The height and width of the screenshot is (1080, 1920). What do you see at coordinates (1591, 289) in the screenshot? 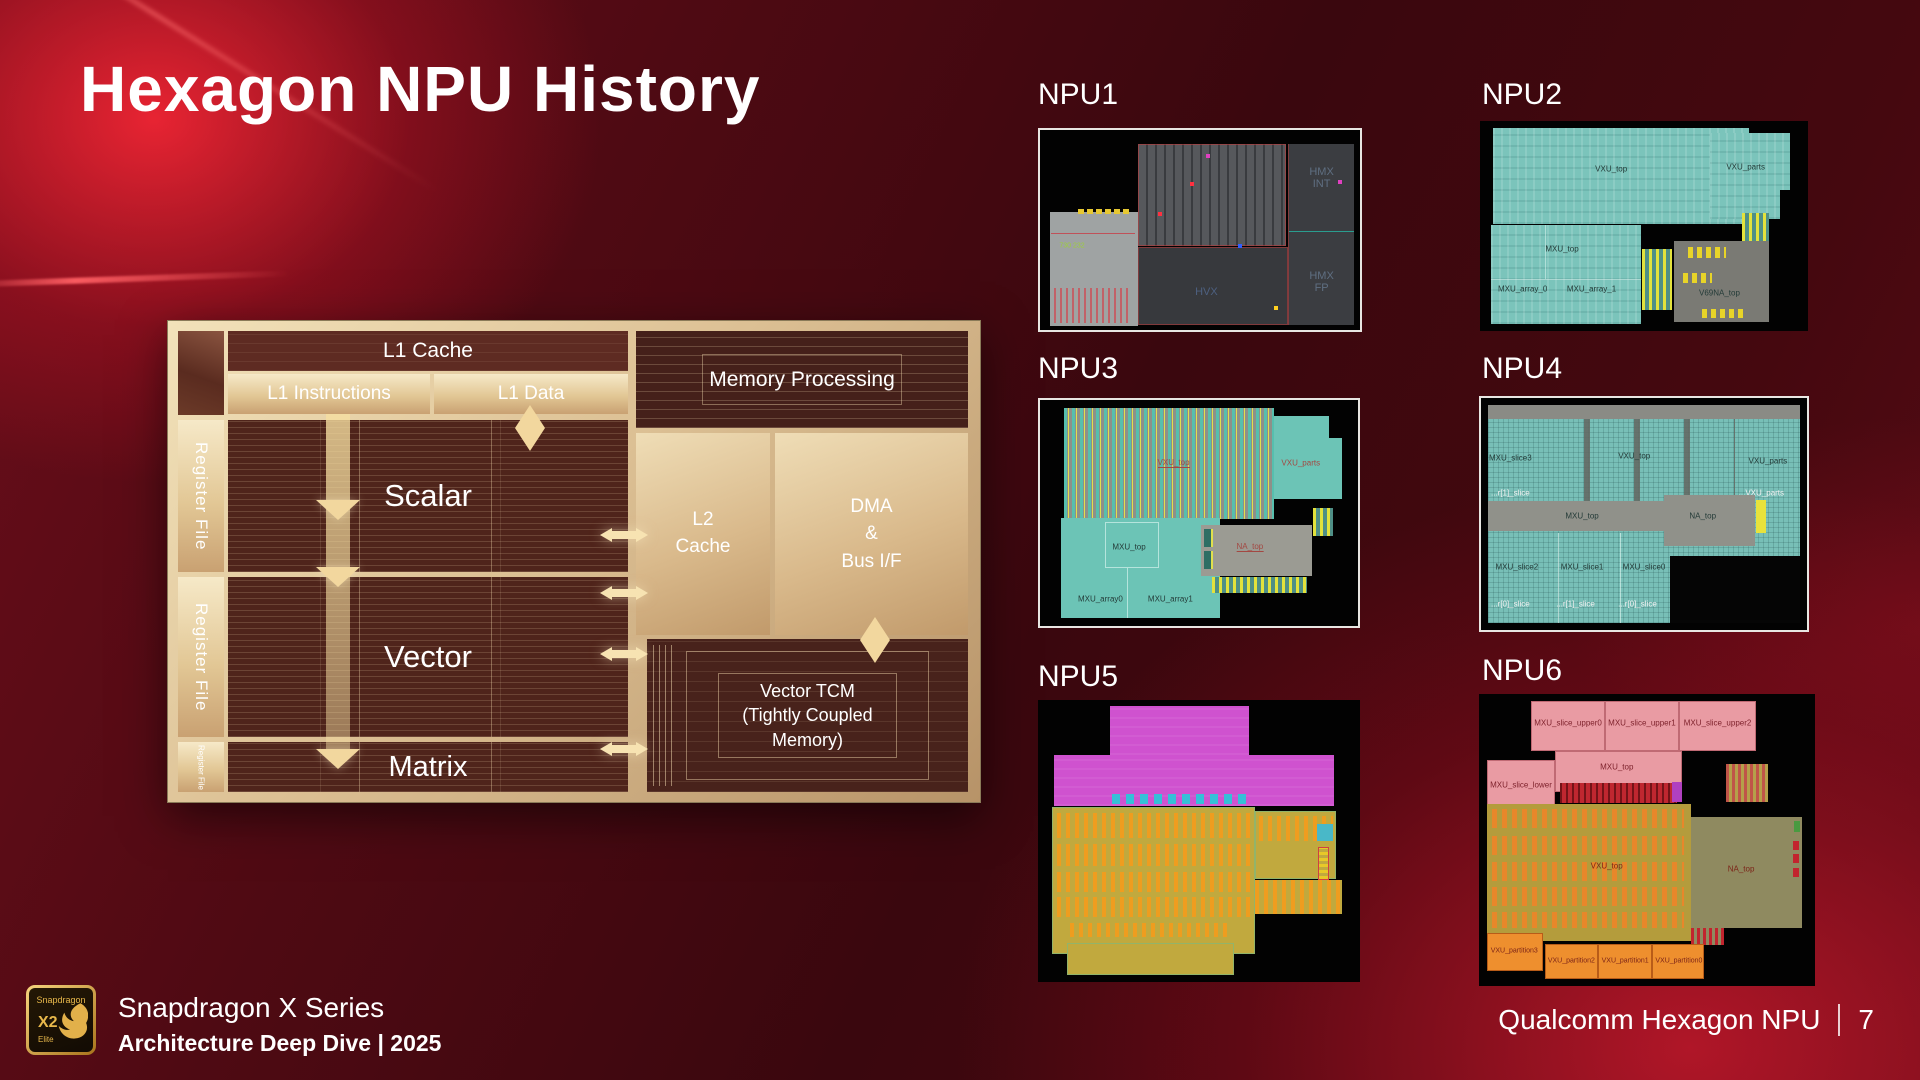
I see `npu2-mxu-array1-label: MXU_array_1` at bounding box center [1591, 289].